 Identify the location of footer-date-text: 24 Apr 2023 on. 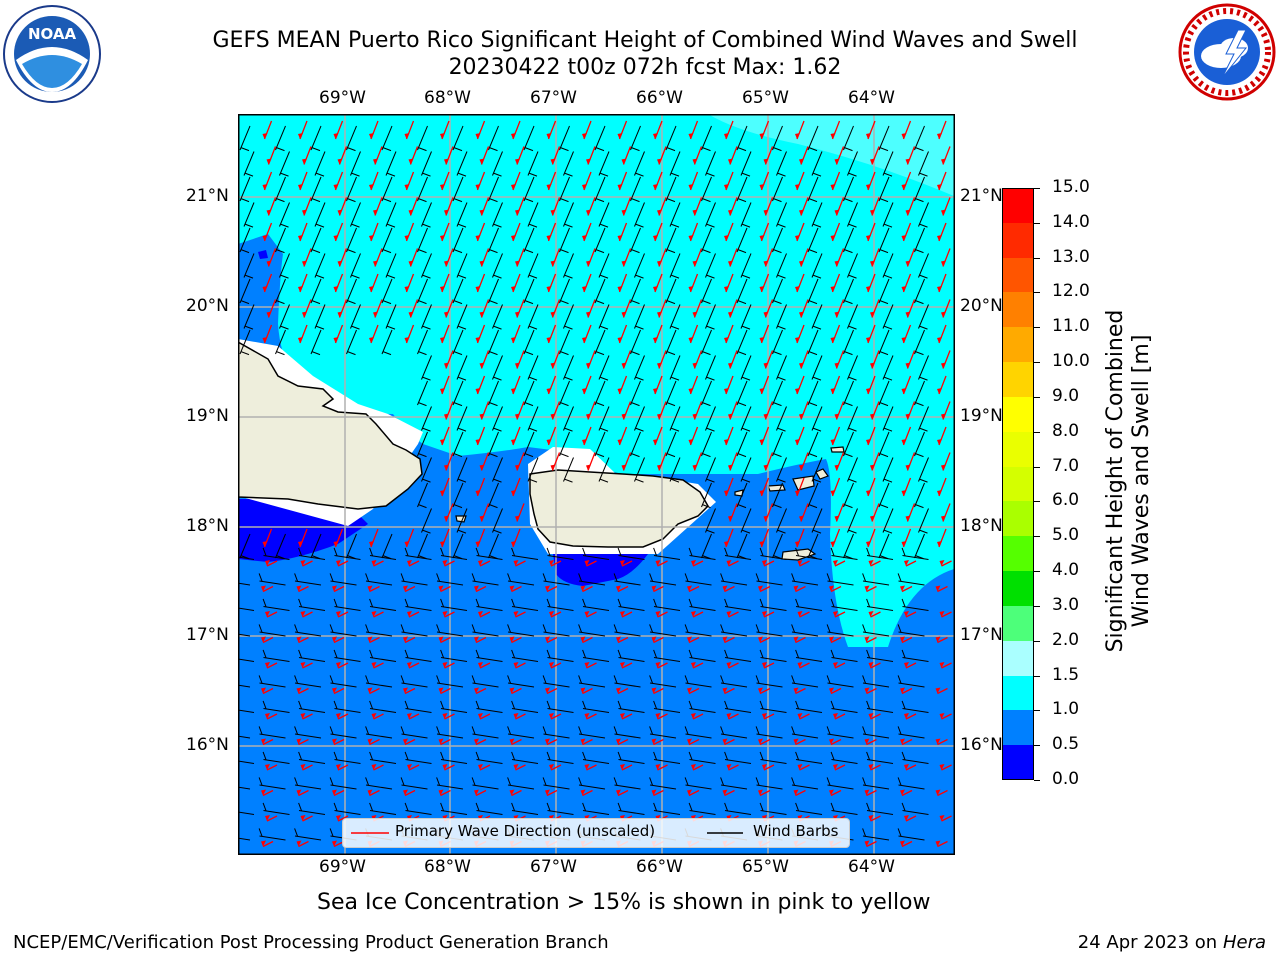
(1150, 942).